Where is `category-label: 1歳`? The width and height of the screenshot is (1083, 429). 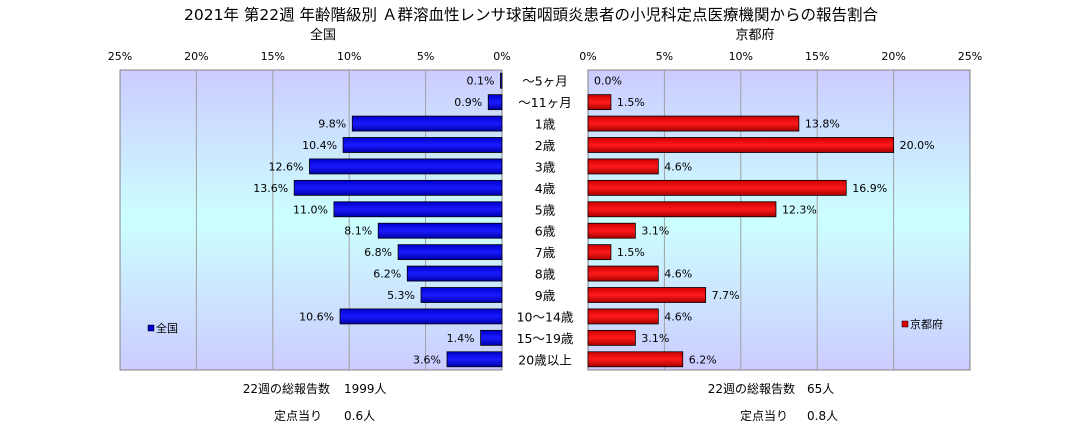
category-label: 1歳 is located at coordinates (545, 124).